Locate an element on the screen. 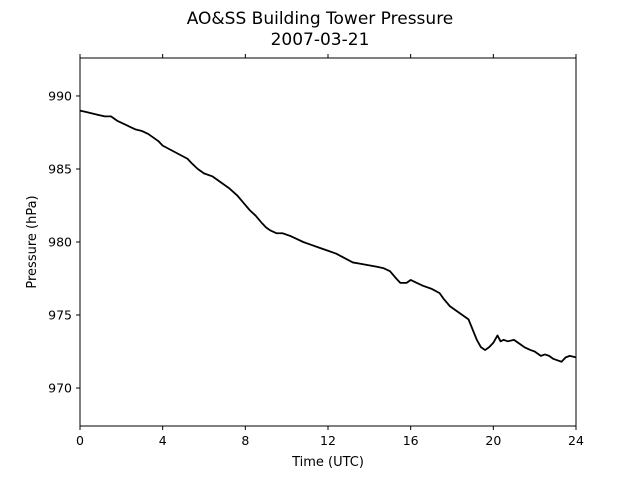 Image resolution: width=640 pixels, height=484 pixels. y-tick-label: 980 is located at coordinates (60, 242).